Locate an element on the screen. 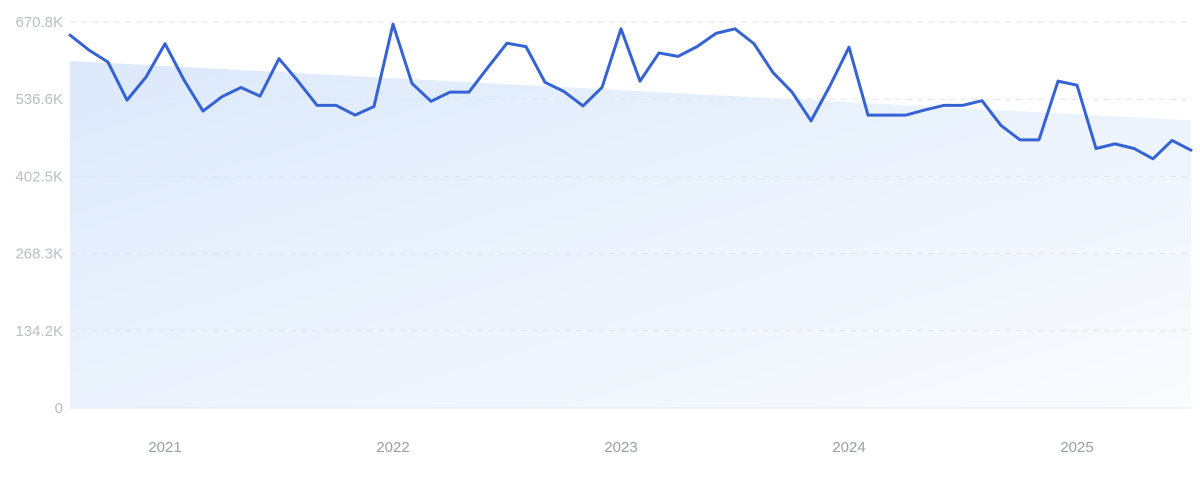 The height and width of the screenshot is (479, 1200). x-axis-ticks: 2021 2022 2023 2024 2025 is located at coordinates (620, 447).